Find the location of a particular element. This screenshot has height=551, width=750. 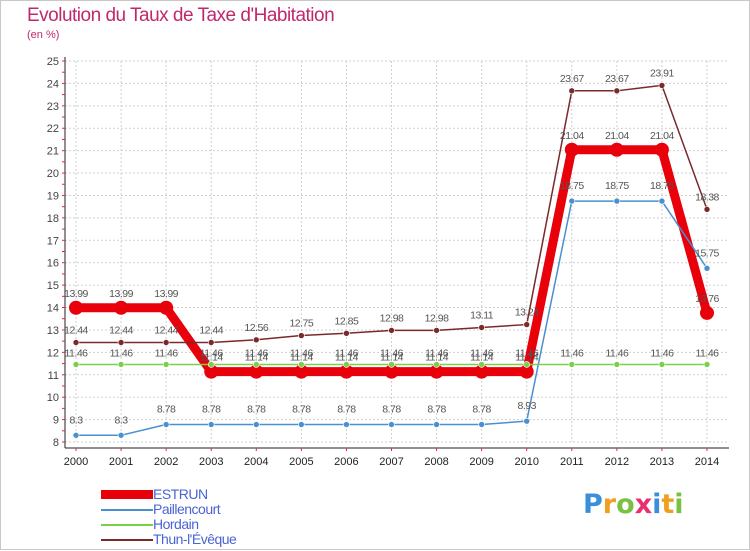

x-tick-label: 2000 is located at coordinates (76, 462).